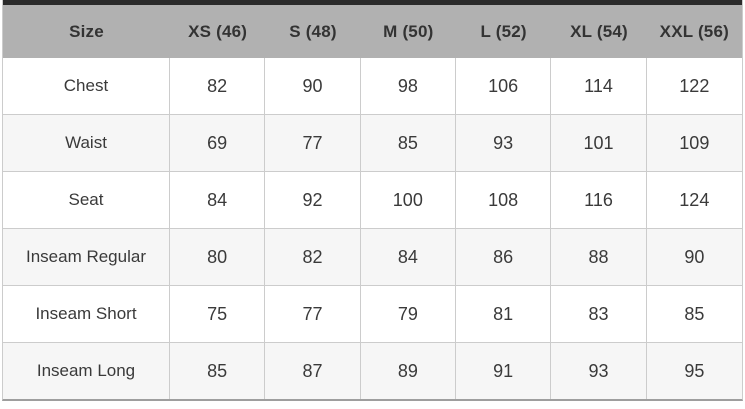 Image resolution: width=745 pixels, height=409 pixels. I want to click on value-cell: 89, so click(408, 371).